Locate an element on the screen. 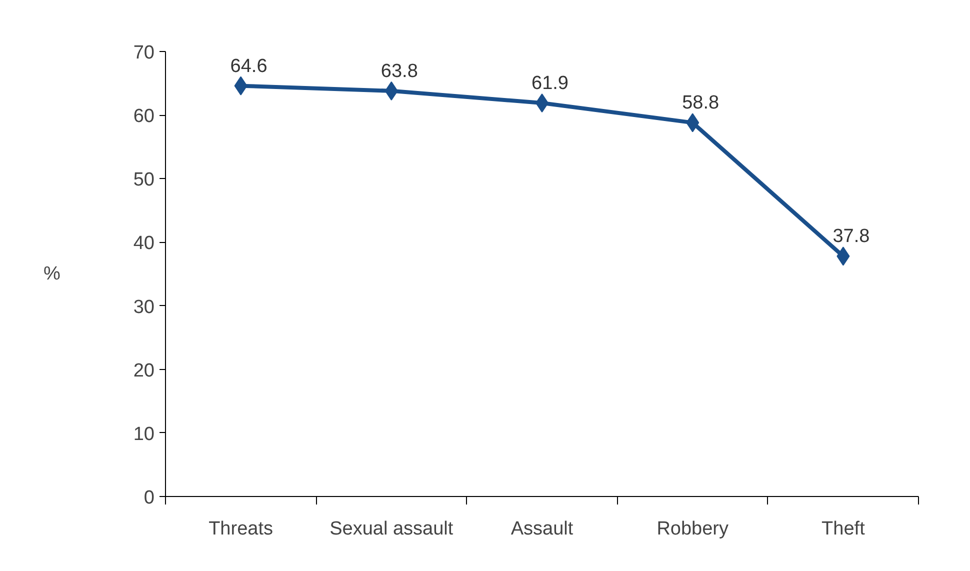 This screenshot has height=571, width=970. x-tick-label: Sexual assault is located at coordinates (392, 529).